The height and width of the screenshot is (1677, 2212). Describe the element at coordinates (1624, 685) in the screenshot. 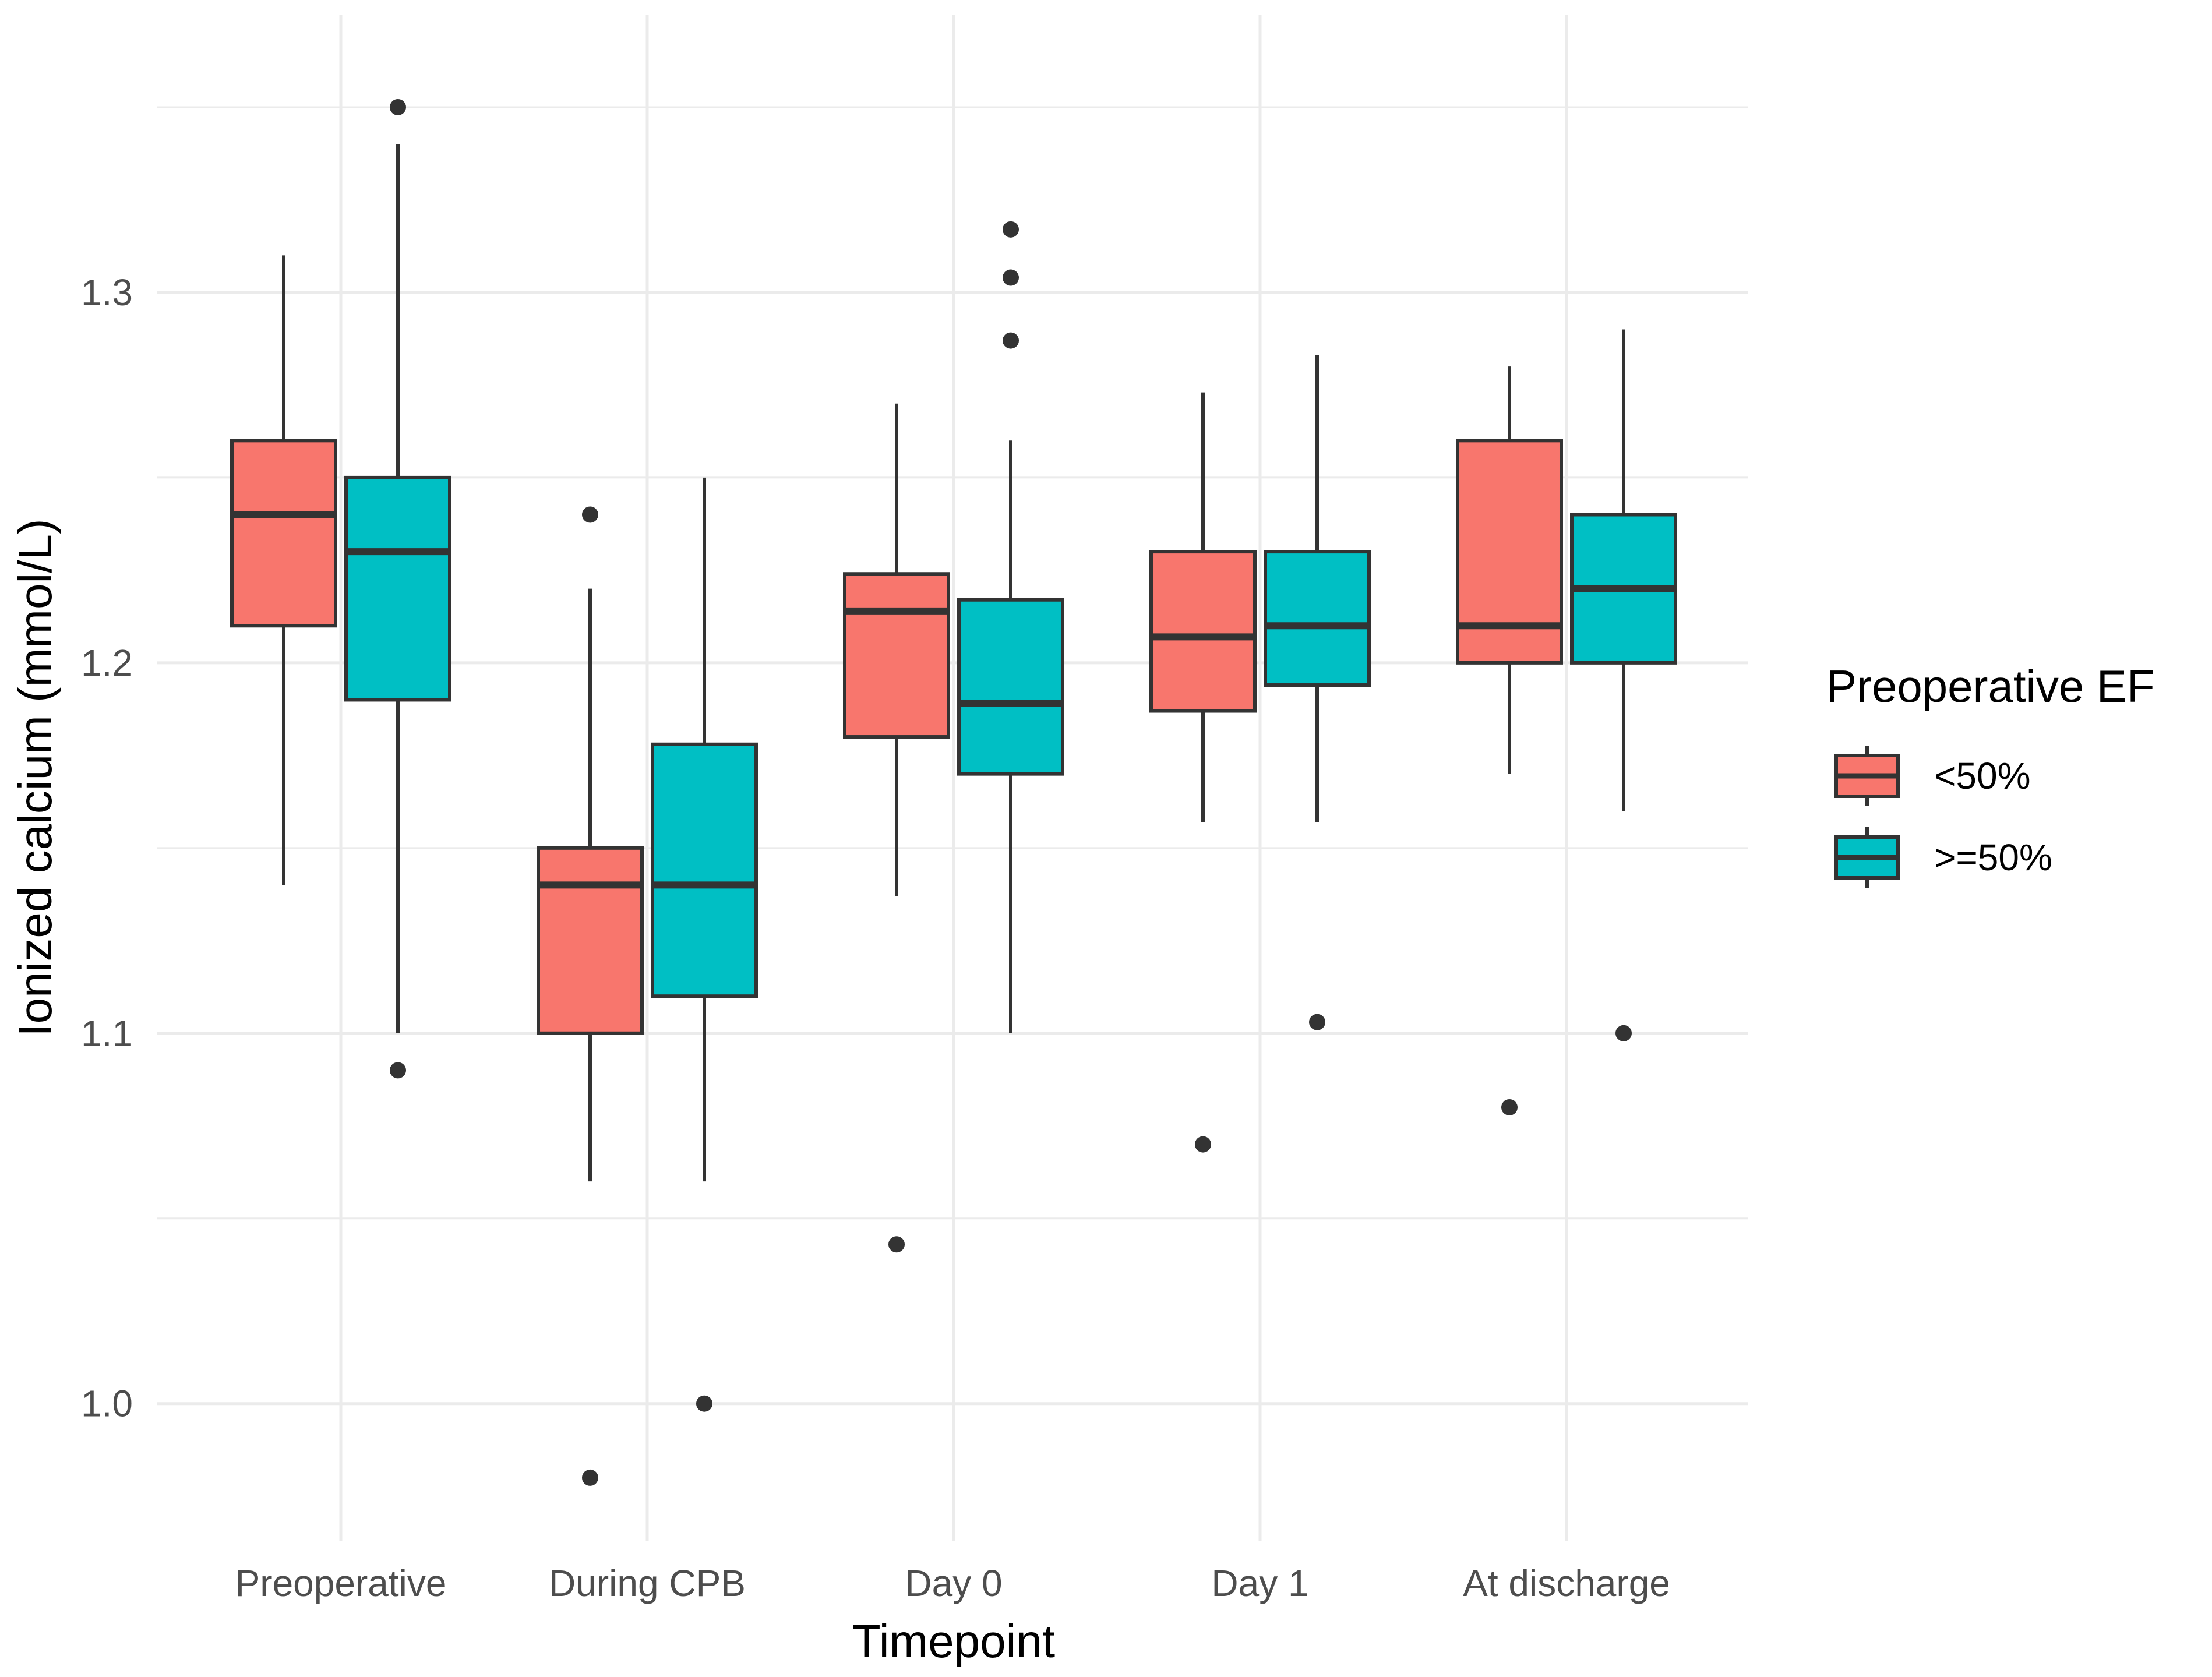

I see `box->=50%-At discharge` at that location.